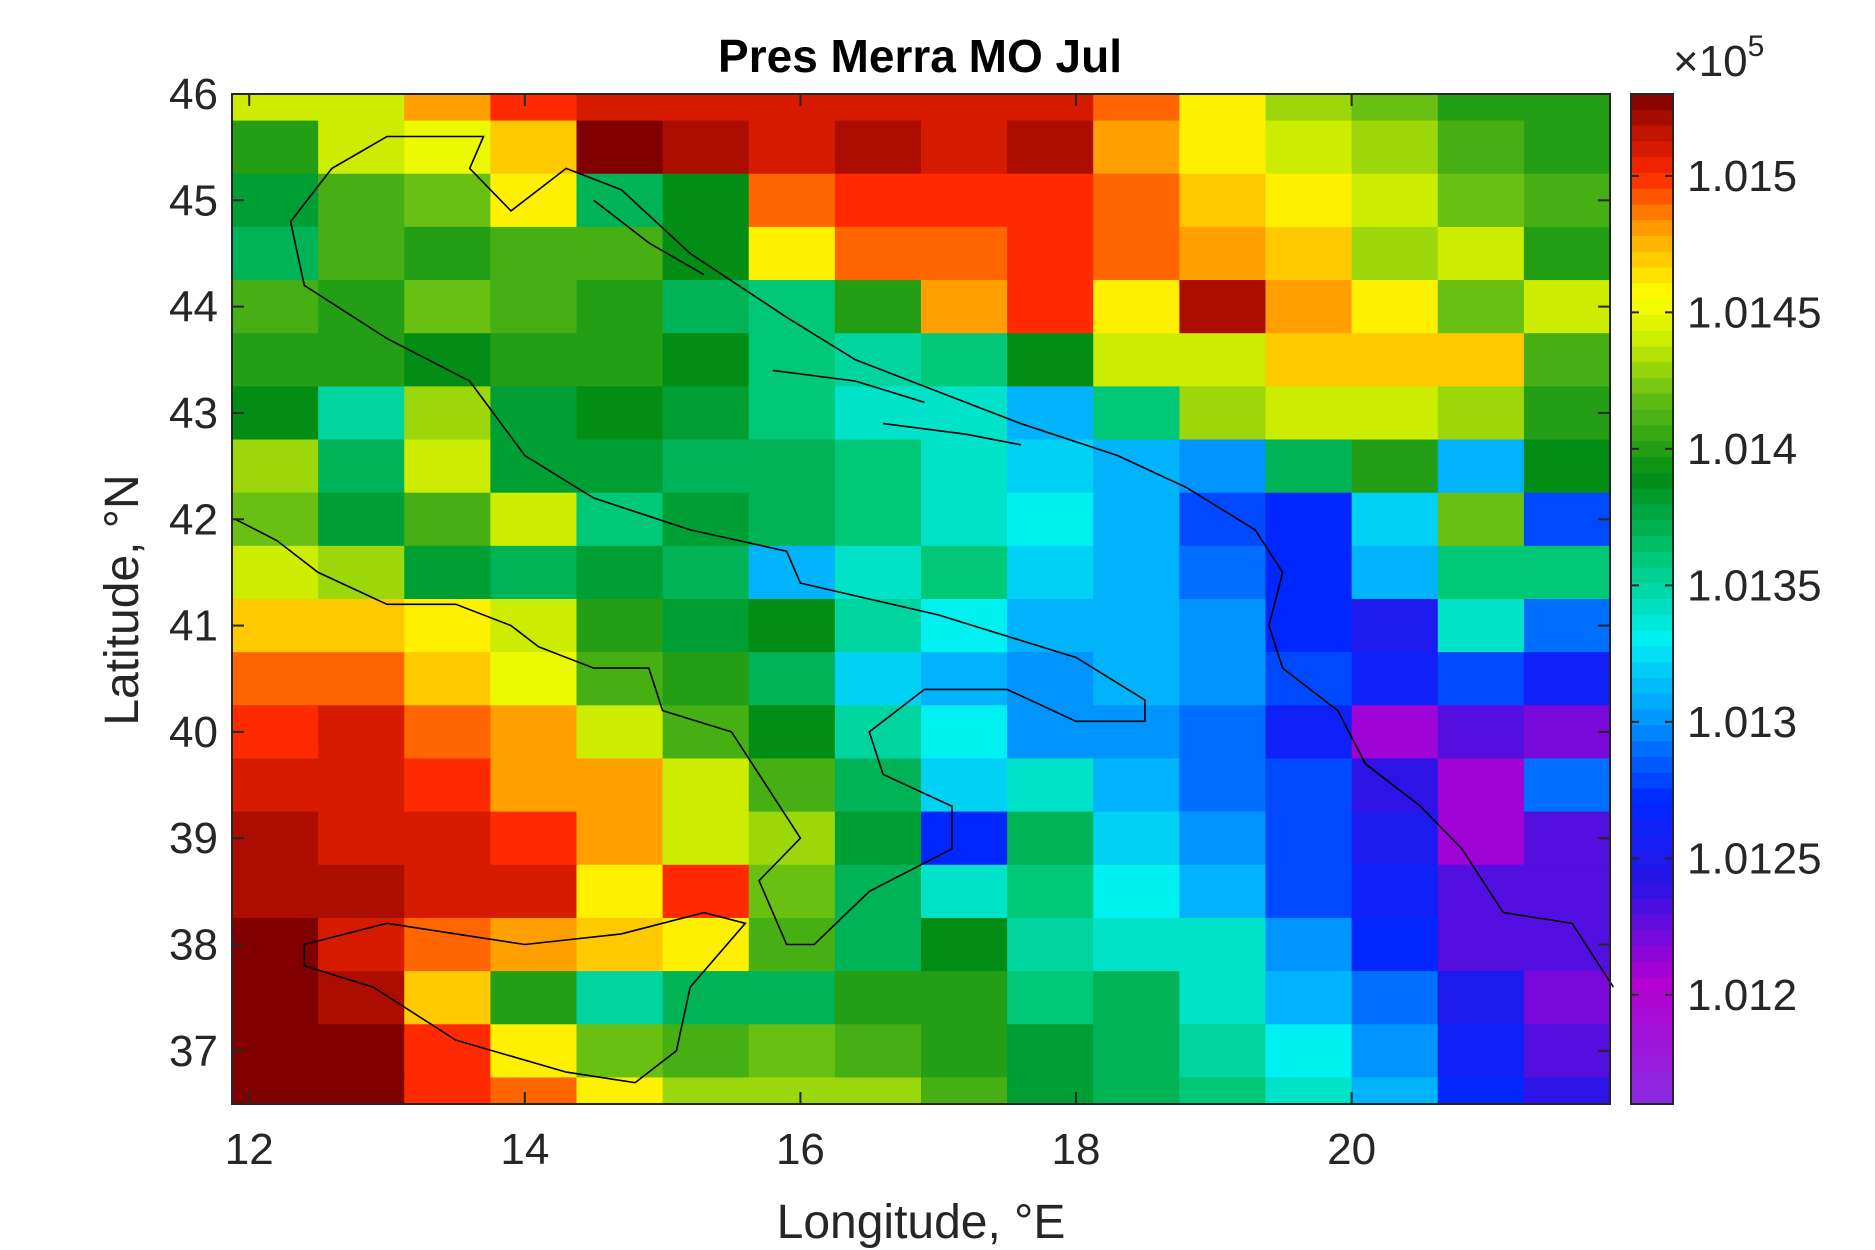 Image resolution: width=1875 pixels, height=1250 pixels. Describe the element at coordinates (952, 434) in the screenshot. I see `coastline` at that location.